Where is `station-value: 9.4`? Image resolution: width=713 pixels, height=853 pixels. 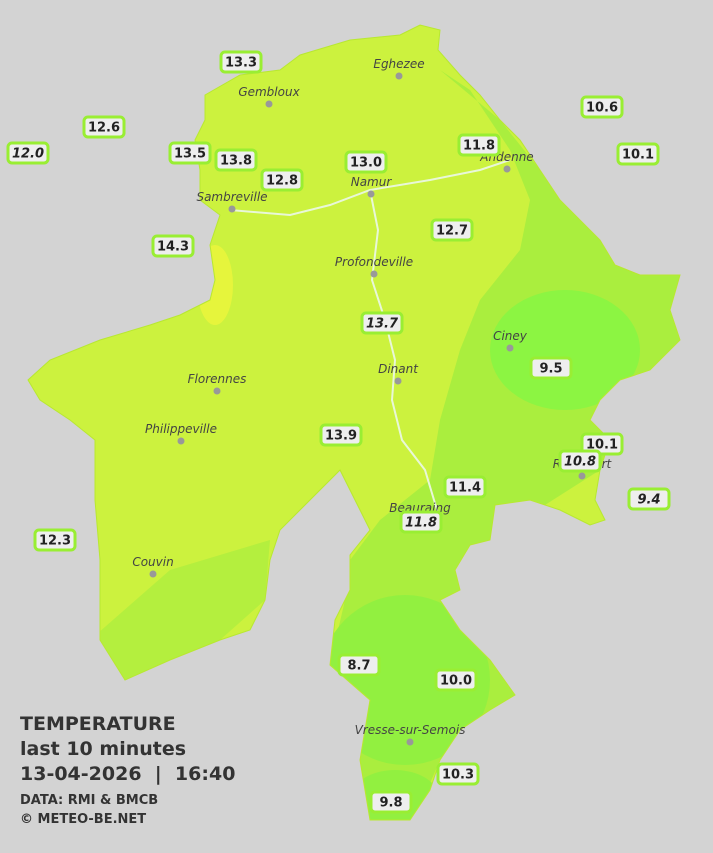 station-value: 9.4 is located at coordinates (648, 500).